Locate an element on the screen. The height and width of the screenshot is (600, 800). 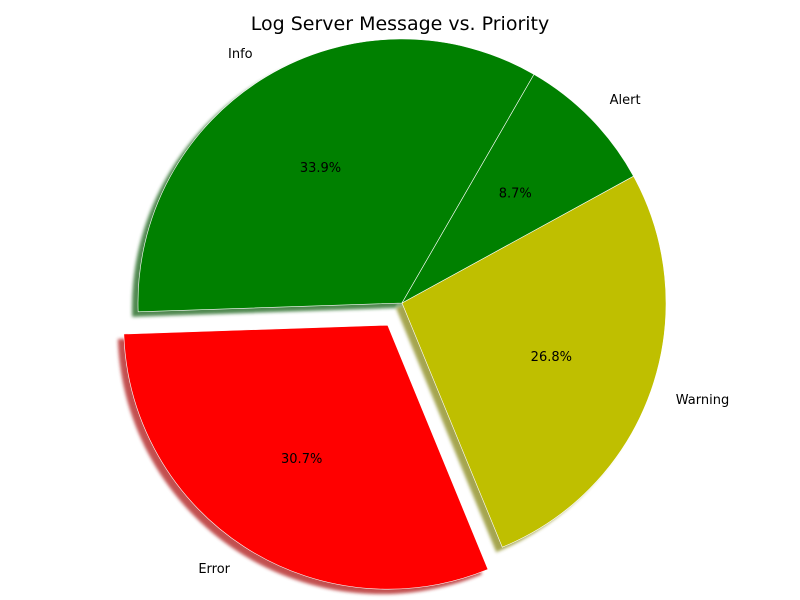
slice-percent-error: 30.7% is located at coordinates (301, 459).